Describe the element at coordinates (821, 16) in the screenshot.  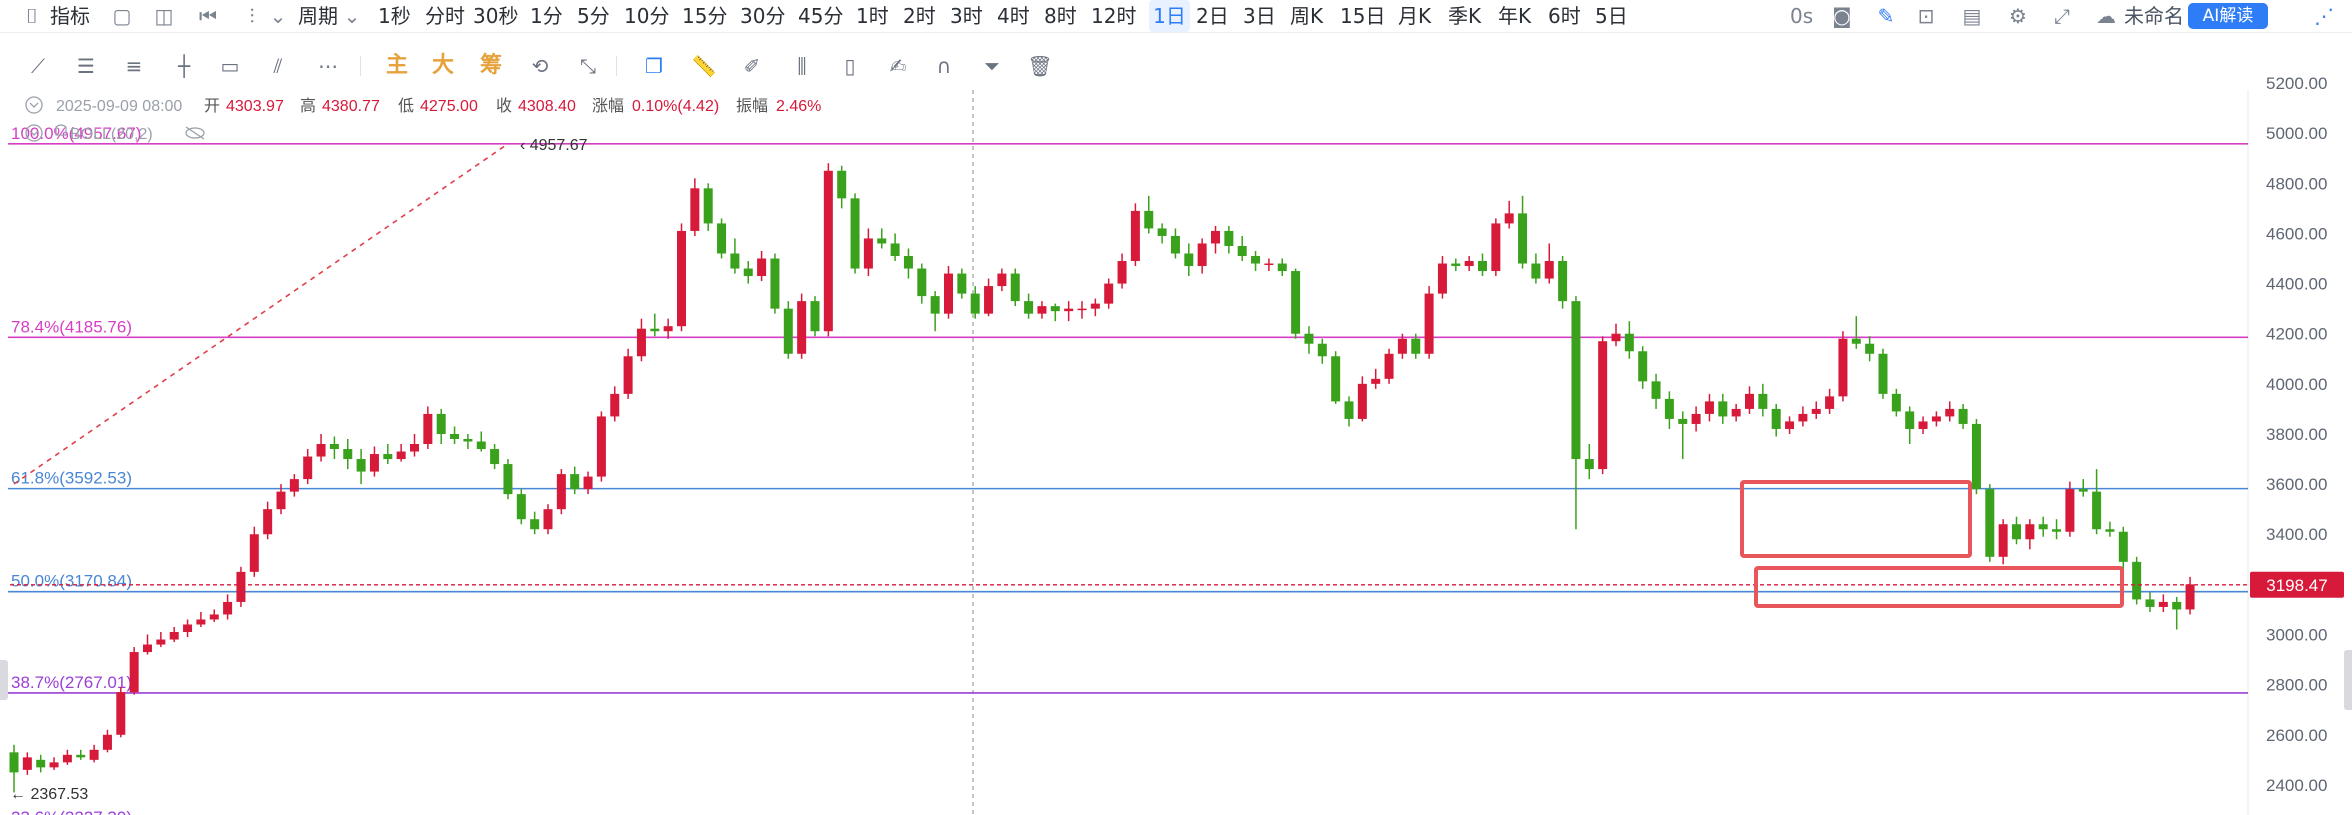
I see `interval-8: 45分` at that location.